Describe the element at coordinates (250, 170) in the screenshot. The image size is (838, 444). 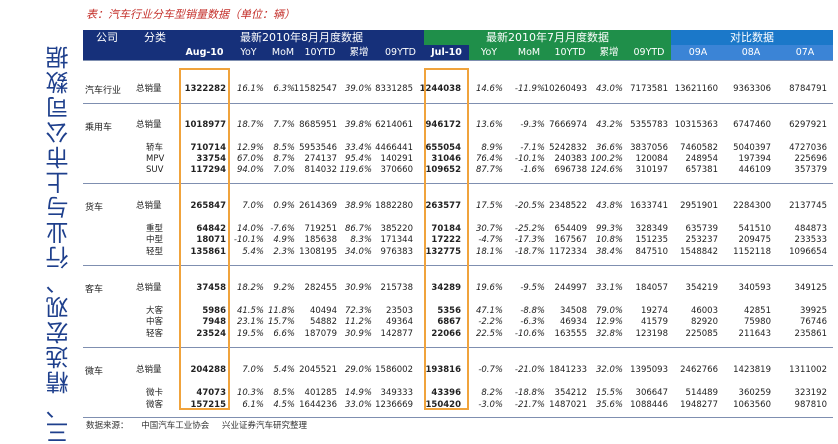
I see `table-cell: 94.0%` at that location.